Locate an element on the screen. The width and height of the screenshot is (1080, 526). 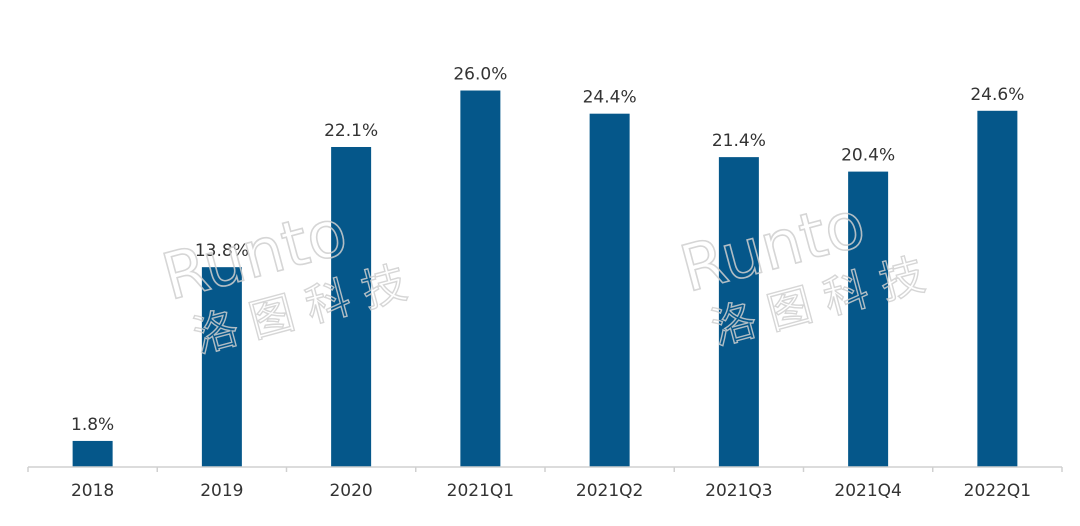
bar-2018 is located at coordinates (92, 453).